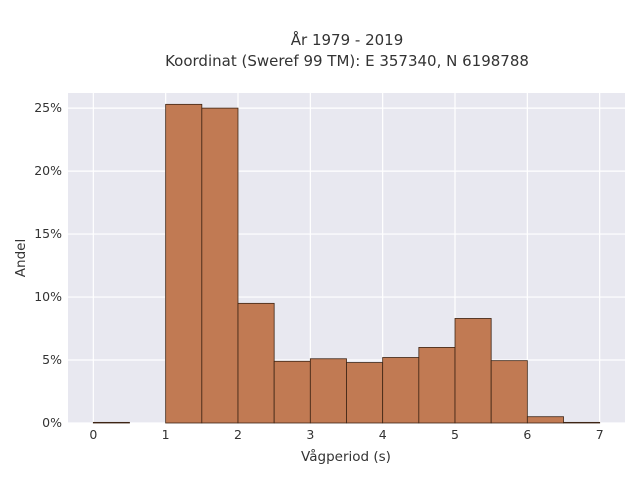  What do you see at coordinates (346, 456) in the screenshot?
I see `x-axis-title: Vågperiod (s)` at bounding box center [346, 456].